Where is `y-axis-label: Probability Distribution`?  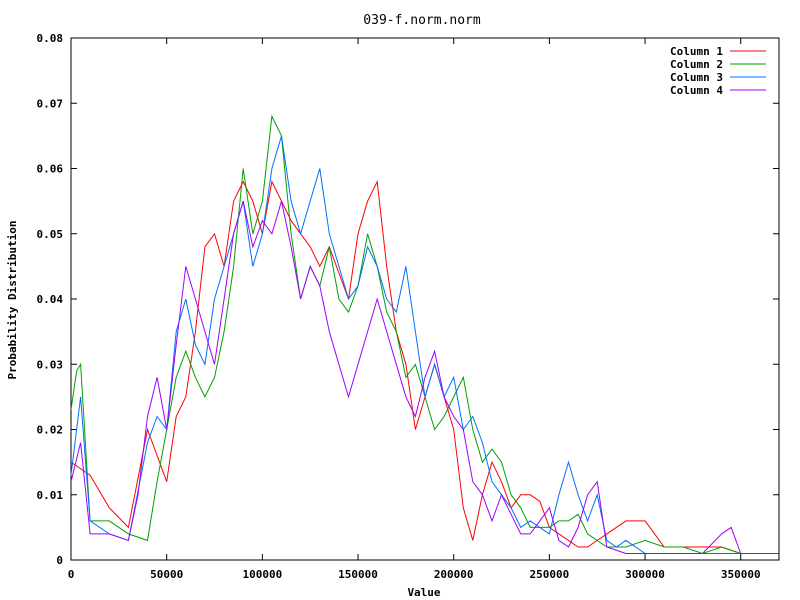
y-axis-label: Probability Distribution is located at coordinates (12, 300).